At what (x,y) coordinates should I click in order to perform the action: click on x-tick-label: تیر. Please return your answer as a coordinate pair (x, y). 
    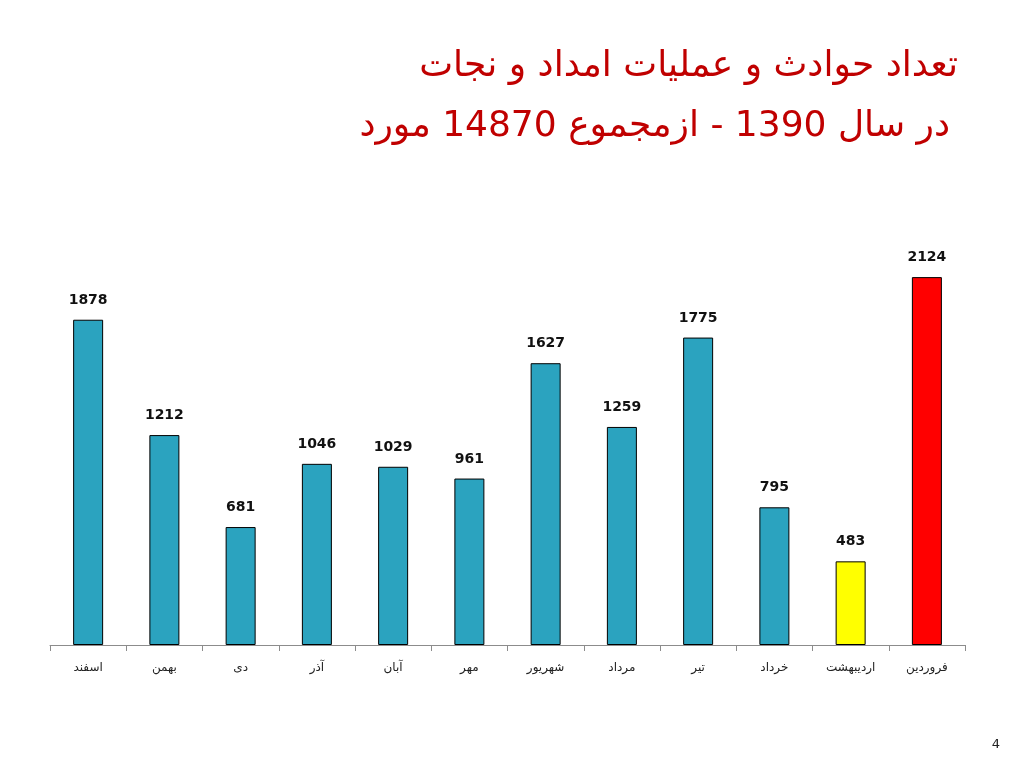
    Looking at the image, I should click on (697, 667).